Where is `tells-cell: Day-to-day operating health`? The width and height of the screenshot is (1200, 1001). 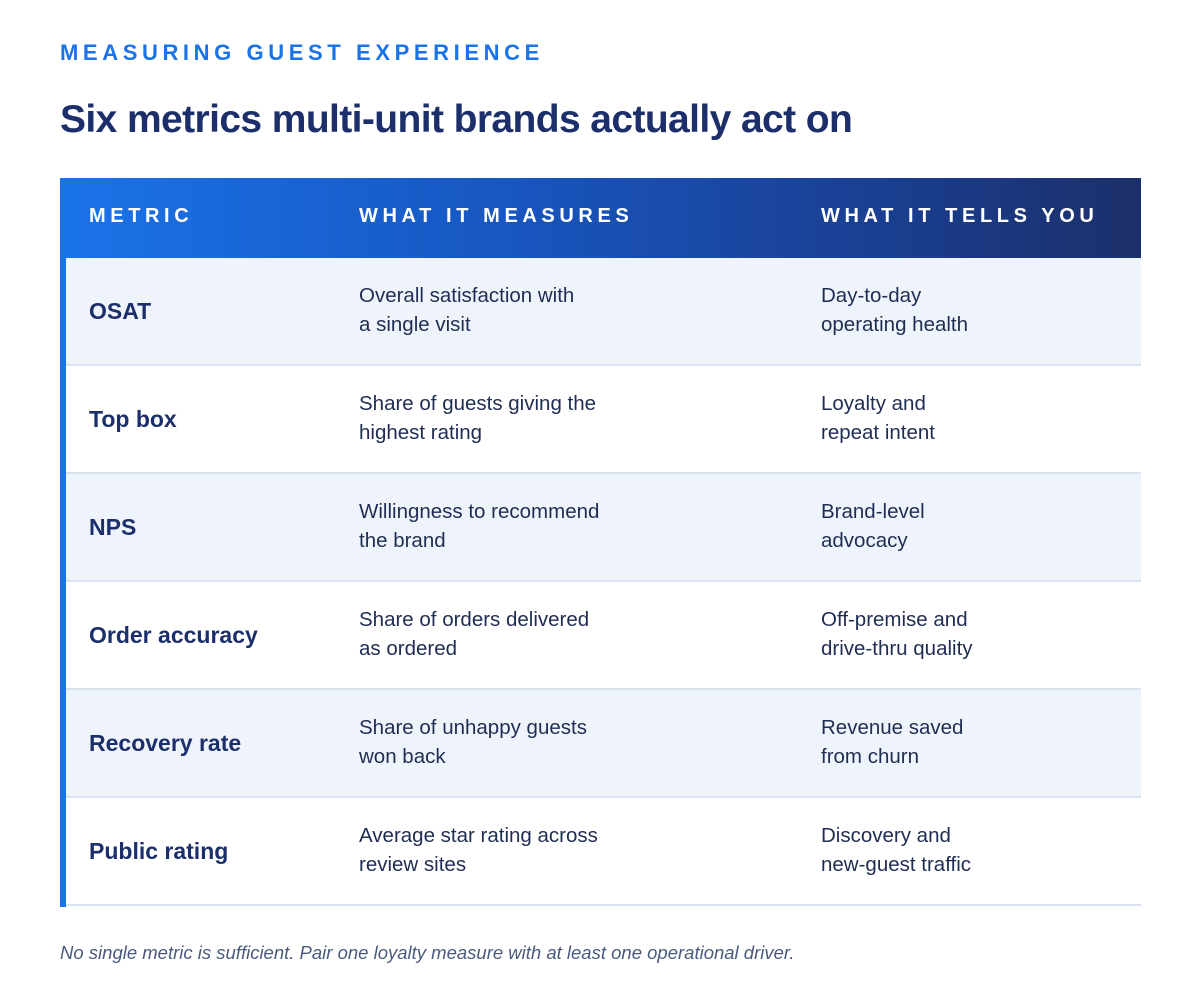
tells-cell: Day-to-day operating health is located at coordinates (894, 310).